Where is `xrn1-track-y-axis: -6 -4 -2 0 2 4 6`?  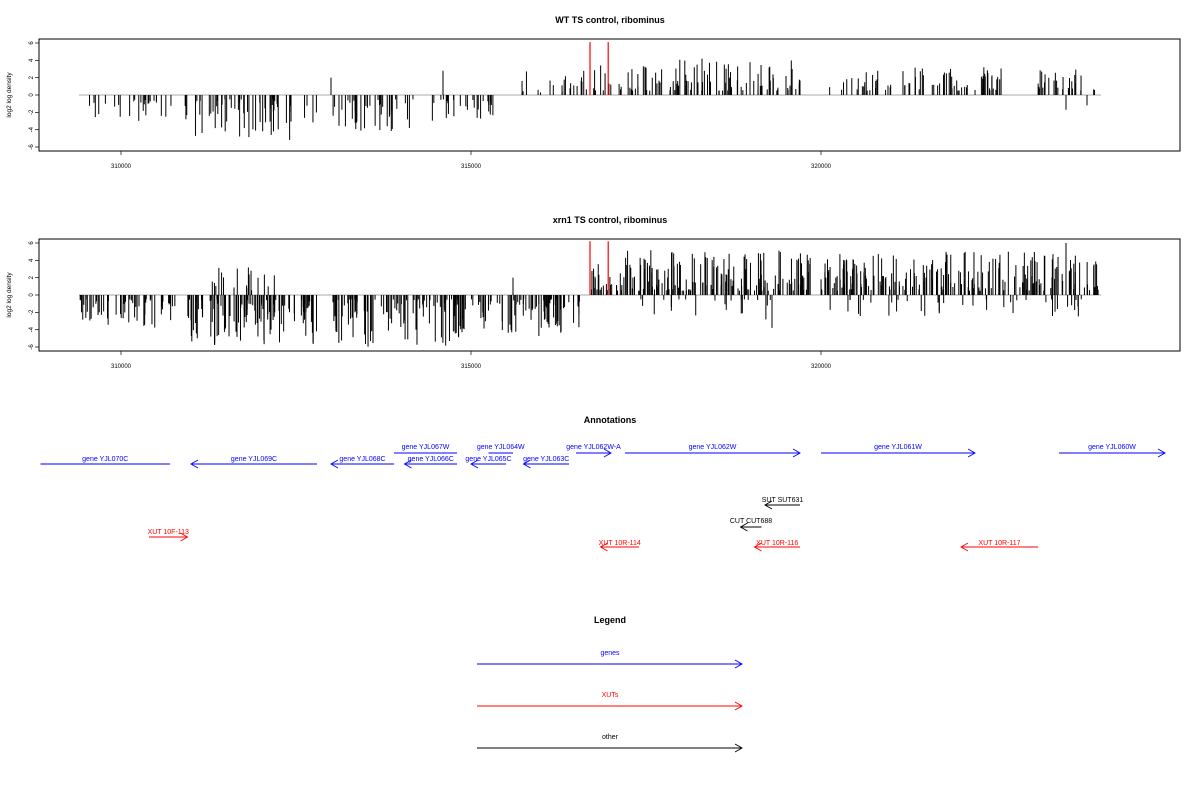
xrn1-track-y-axis: -6 -4 -2 0 2 4 6 is located at coordinates (34, 295).